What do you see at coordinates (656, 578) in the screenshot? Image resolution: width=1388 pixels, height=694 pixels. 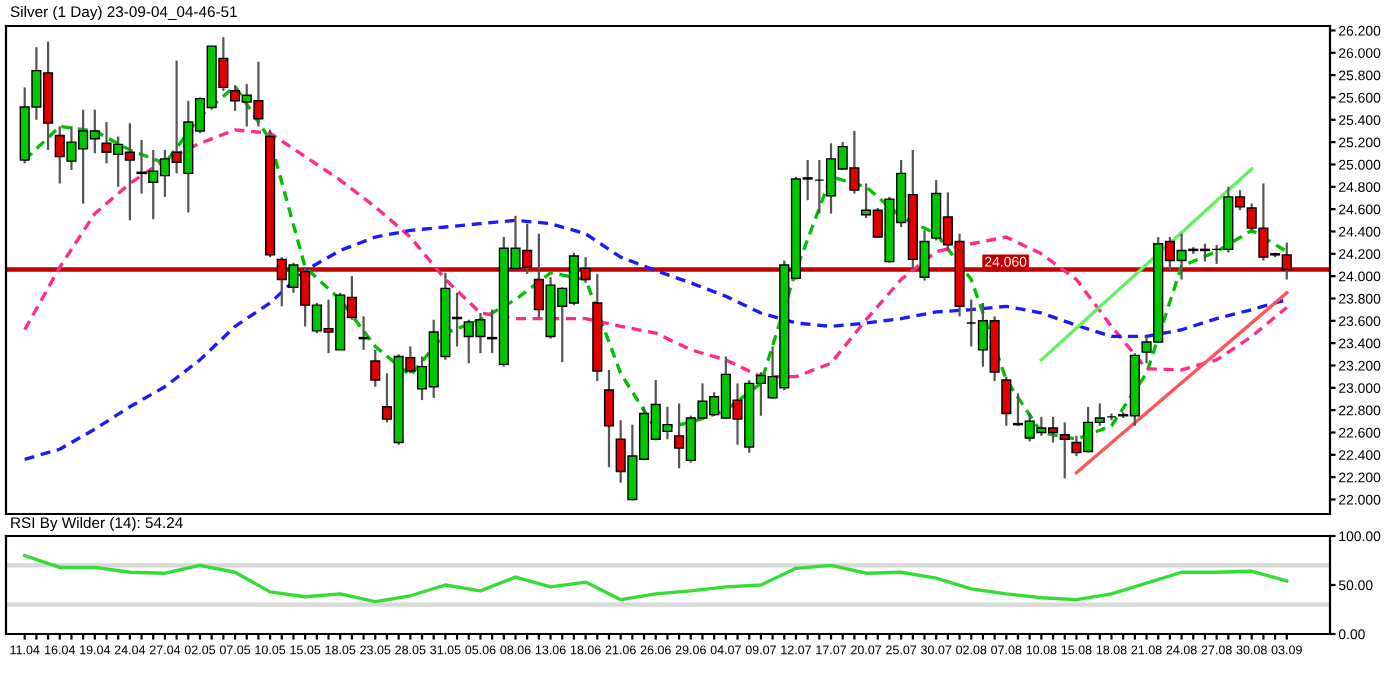 I see `line-series` at bounding box center [656, 578].